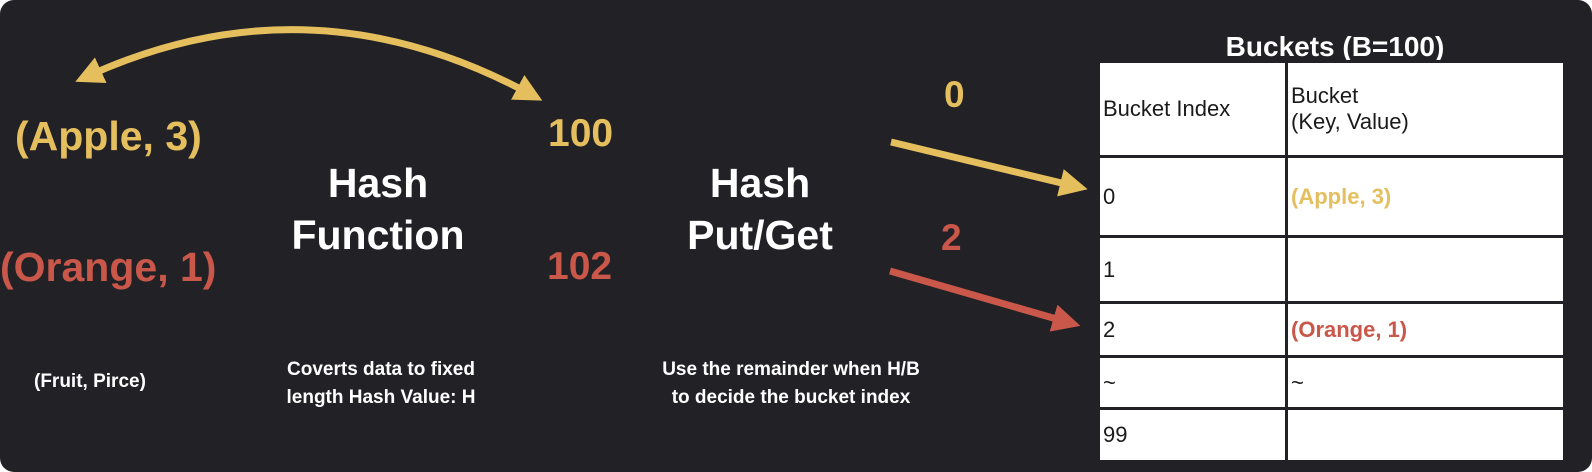 The height and width of the screenshot is (472, 1592). Describe the element at coordinates (791, 397) in the screenshot. I see `hash-putget-caption-line2: to decide the bucket index` at that location.